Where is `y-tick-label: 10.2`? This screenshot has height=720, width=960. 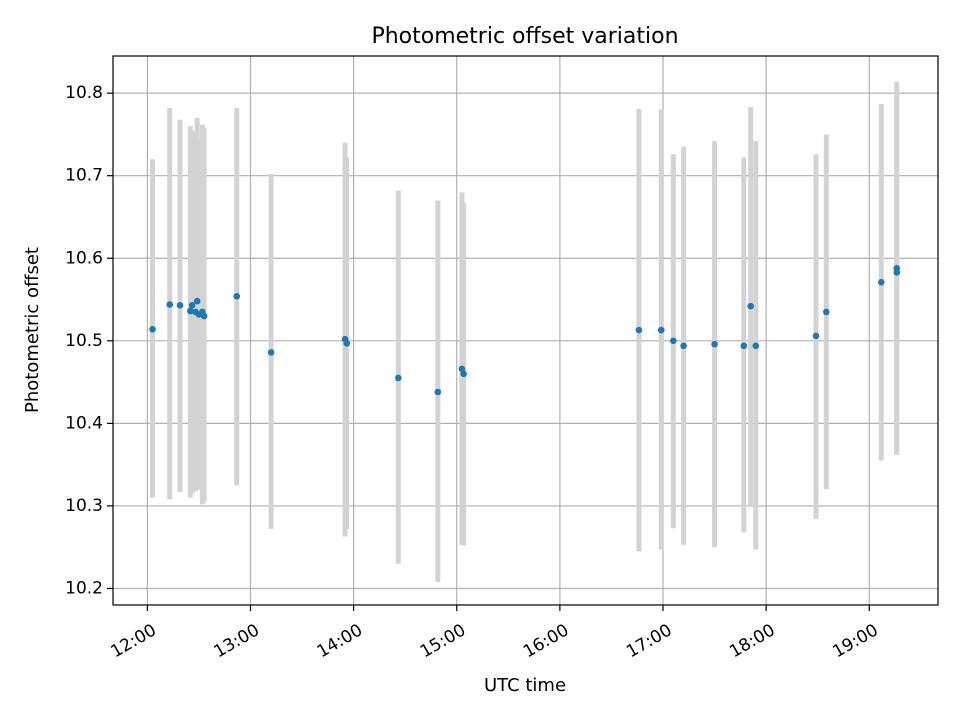
y-tick-label: 10.2 is located at coordinates (84, 588).